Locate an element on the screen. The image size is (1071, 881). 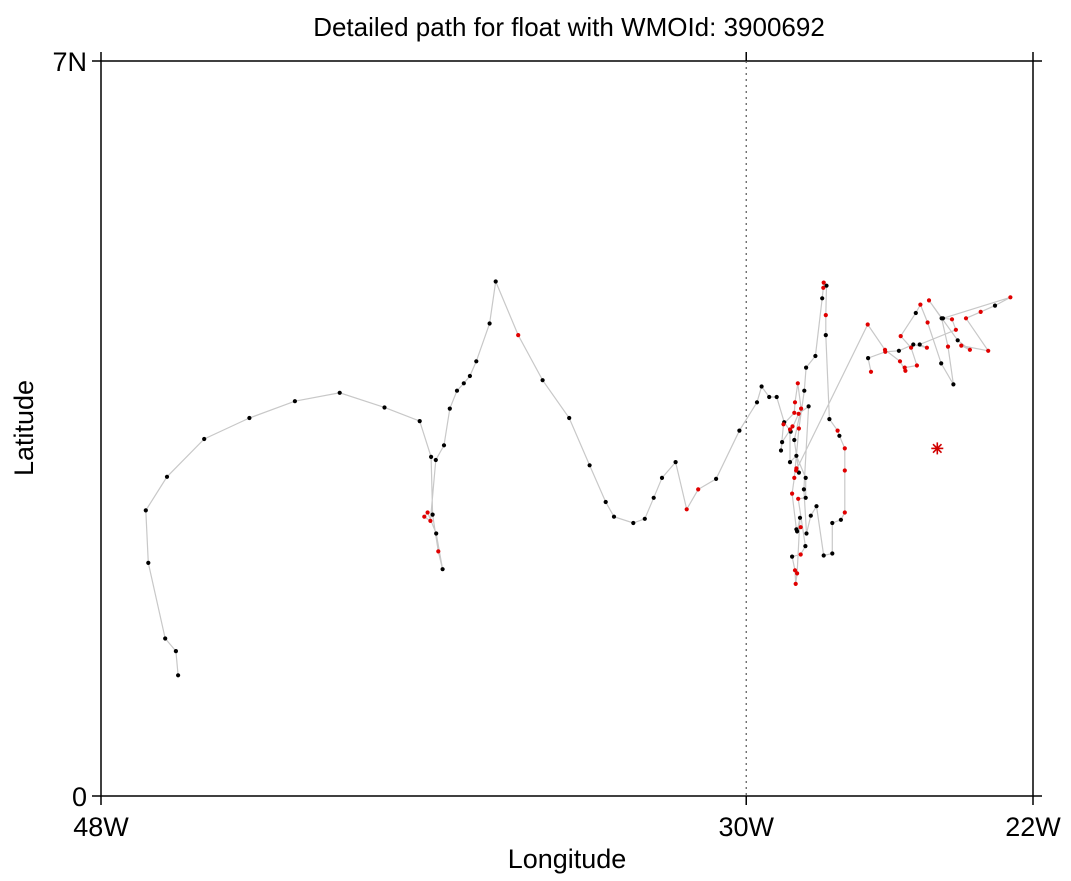
y-axis-label: Latitude is located at coordinates (24, 428).